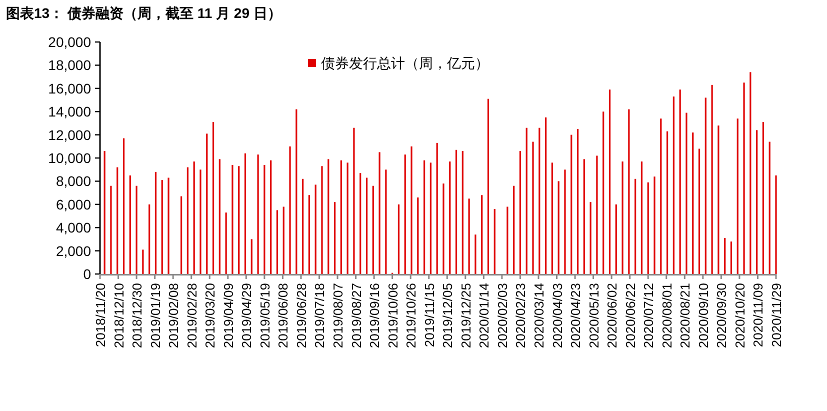  What do you see at coordinates (502, 315) in the screenshot?
I see `x-tick-label: 2020/02/03` at bounding box center [502, 315].